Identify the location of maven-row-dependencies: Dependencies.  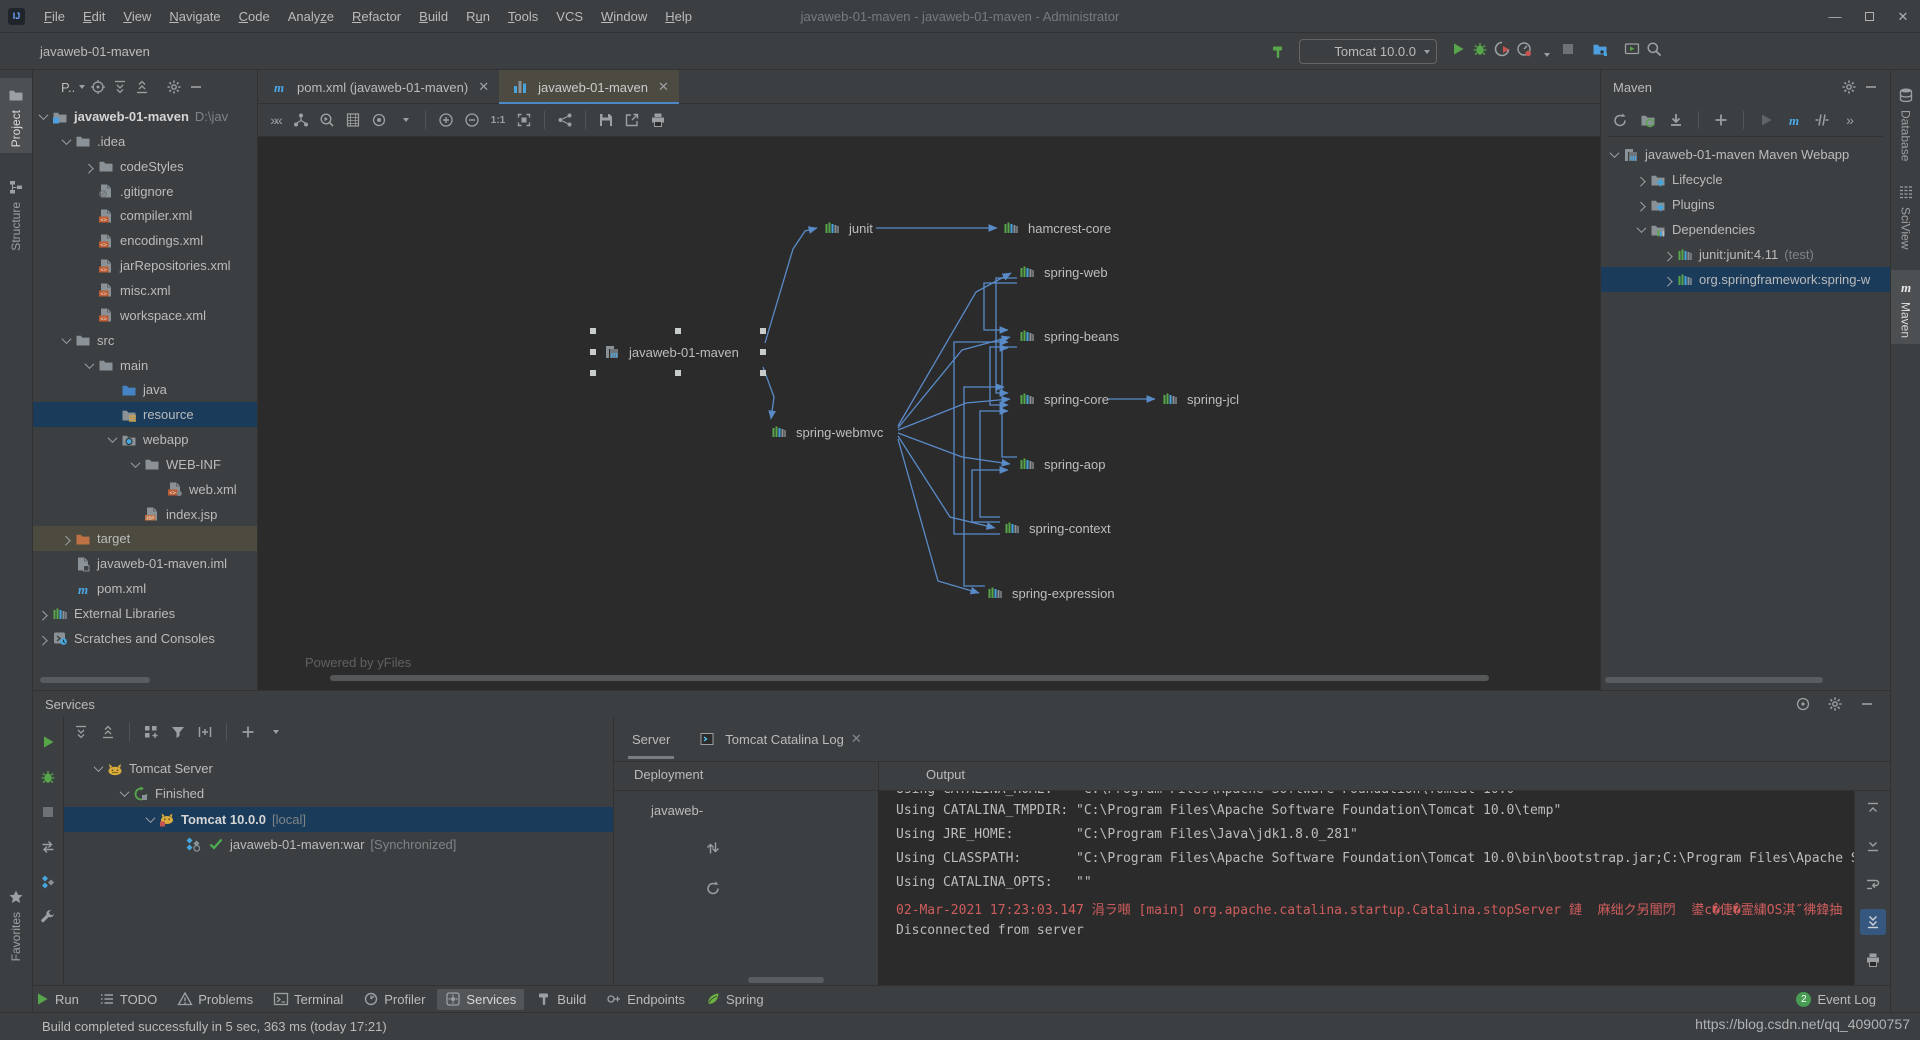
(1745, 229).